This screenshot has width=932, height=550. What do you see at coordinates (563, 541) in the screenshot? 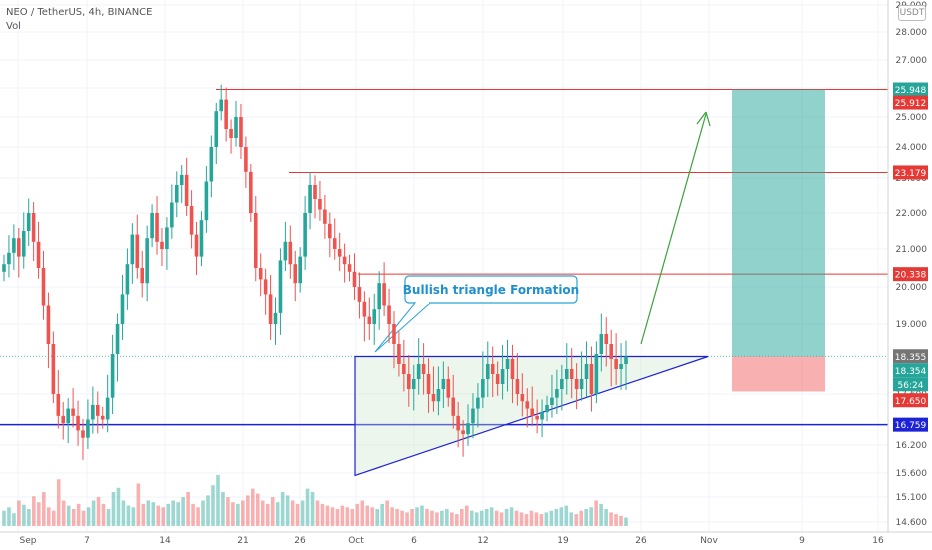
I see `x-tick-label: 19` at bounding box center [563, 541].